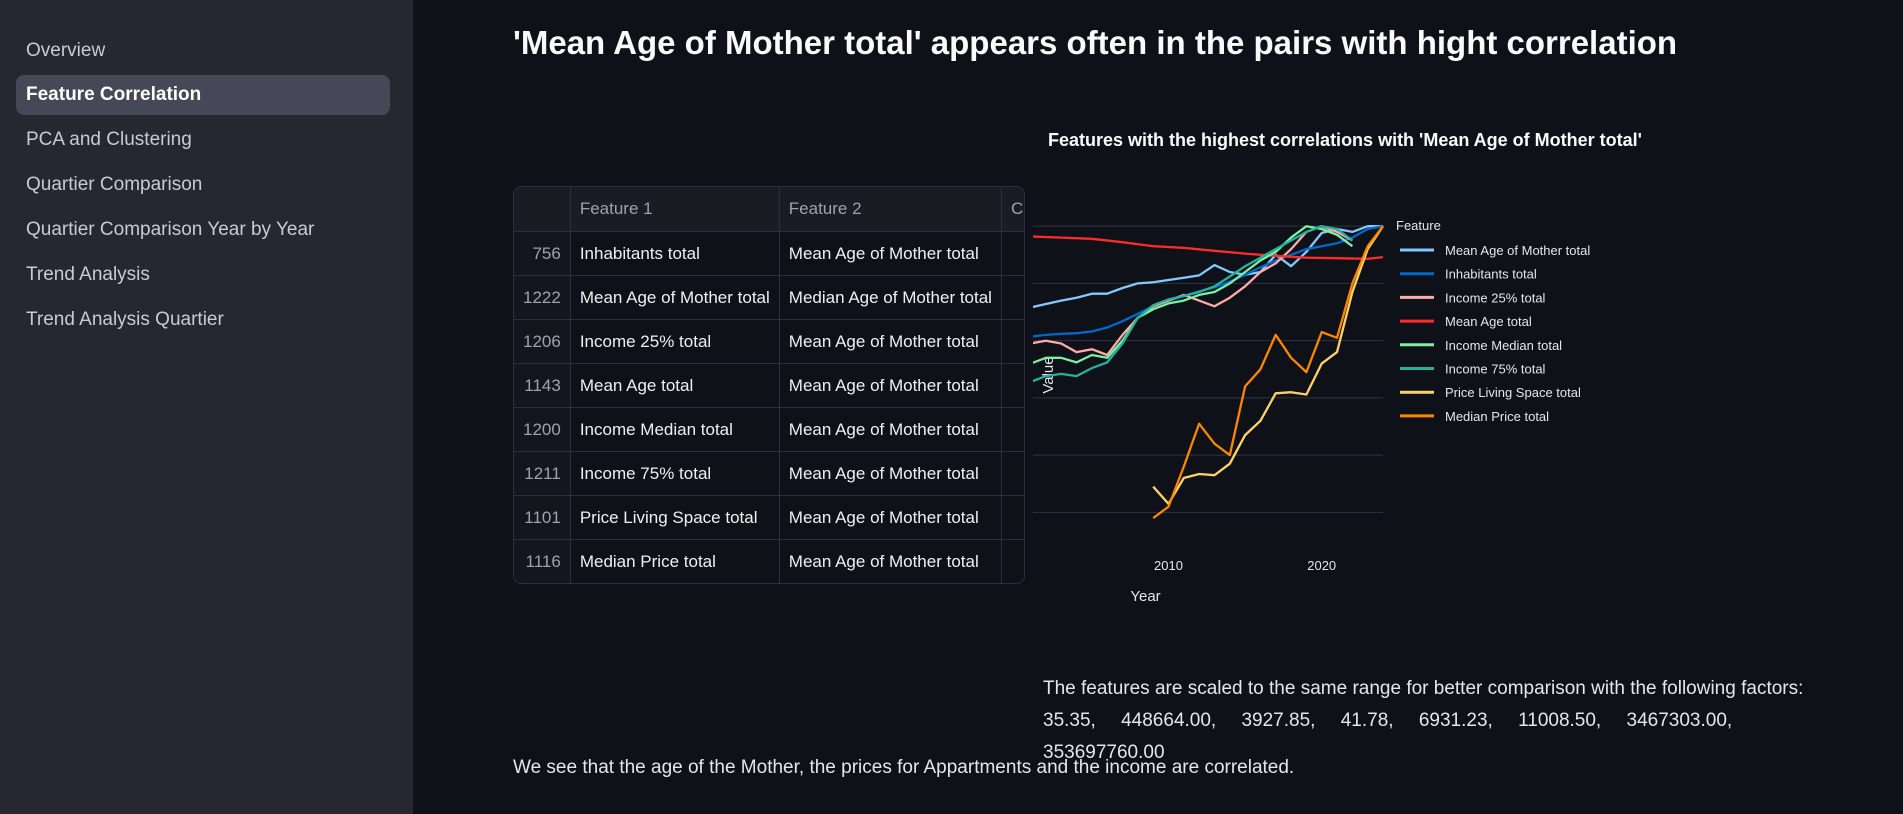 The height and width of the screenshot is (814, 1903). I want to click on row-index: 1101, so click(542, 517).